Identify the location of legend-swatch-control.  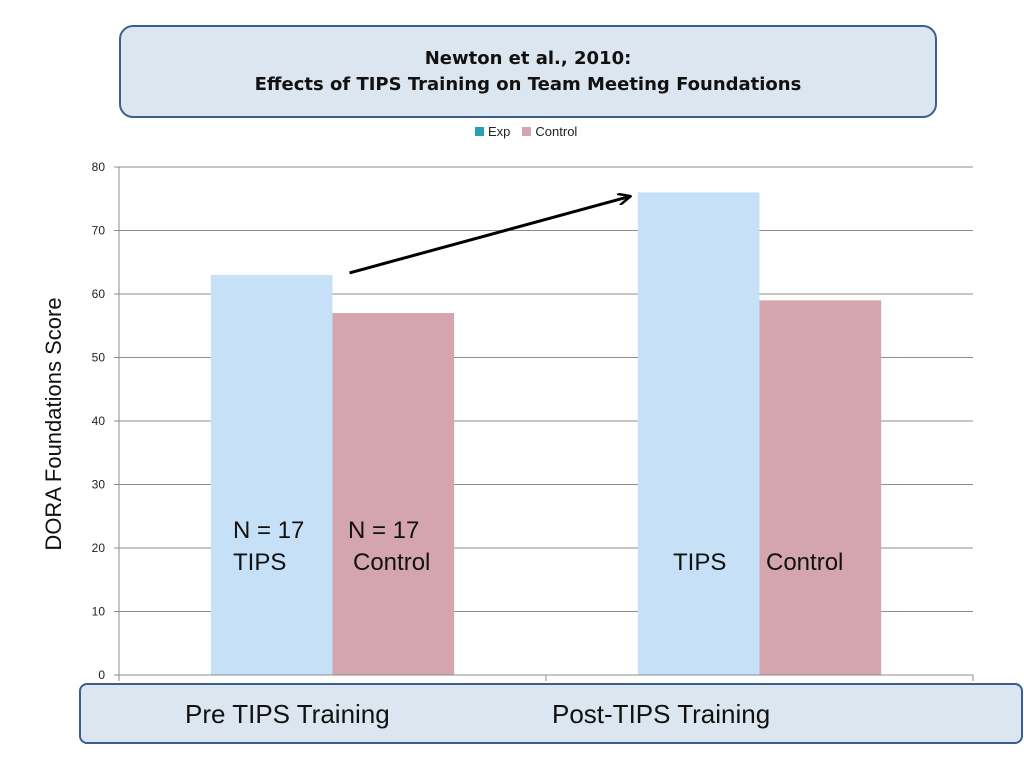
(527, 131).